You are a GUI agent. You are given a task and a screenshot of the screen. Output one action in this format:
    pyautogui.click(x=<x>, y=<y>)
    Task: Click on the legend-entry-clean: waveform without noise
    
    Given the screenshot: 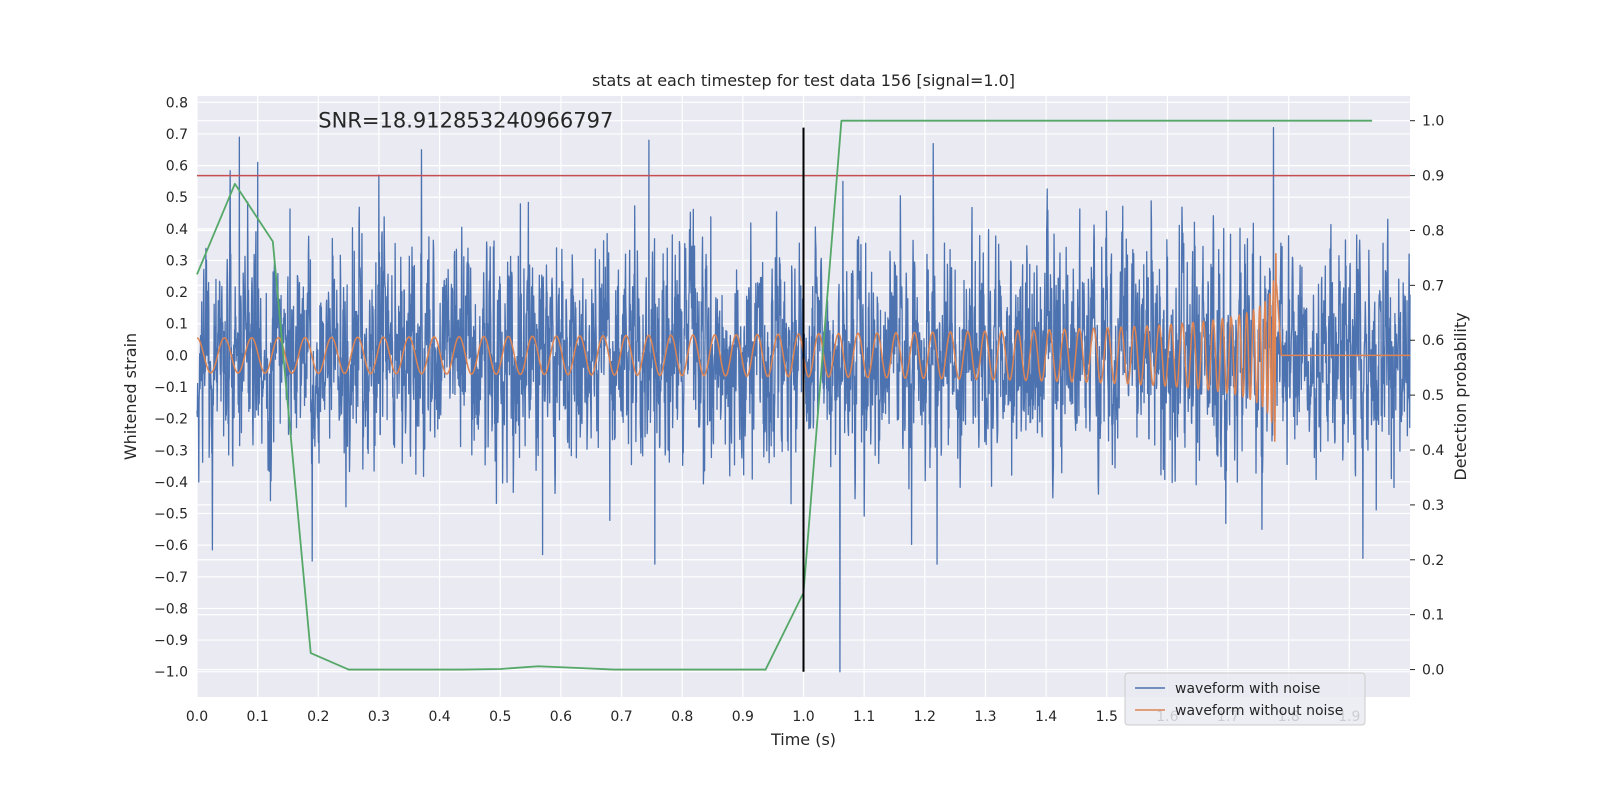 What is the action you would take?
    pyautogui.click(x=1259, y=711)
    